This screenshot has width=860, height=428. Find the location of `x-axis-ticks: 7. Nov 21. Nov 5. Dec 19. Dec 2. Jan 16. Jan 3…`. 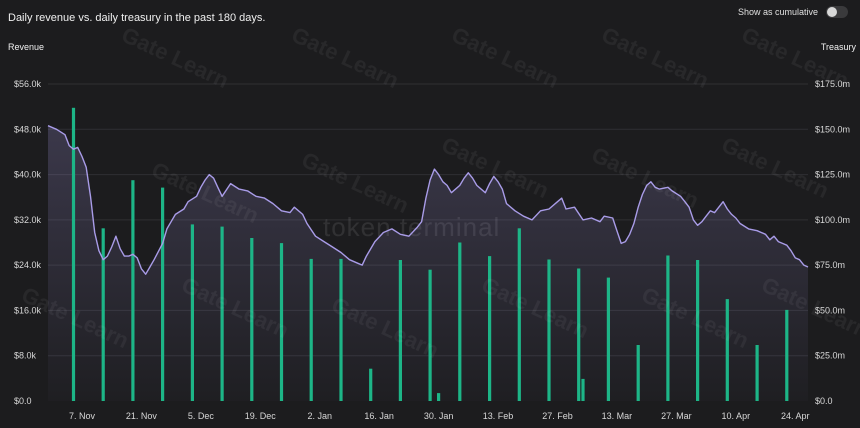

x-axis-ticks: 7. Nov 21. Nov 5. Dec 19. Dec 2. Jan 16. Jan 3… is located at coordinates (439, 416).